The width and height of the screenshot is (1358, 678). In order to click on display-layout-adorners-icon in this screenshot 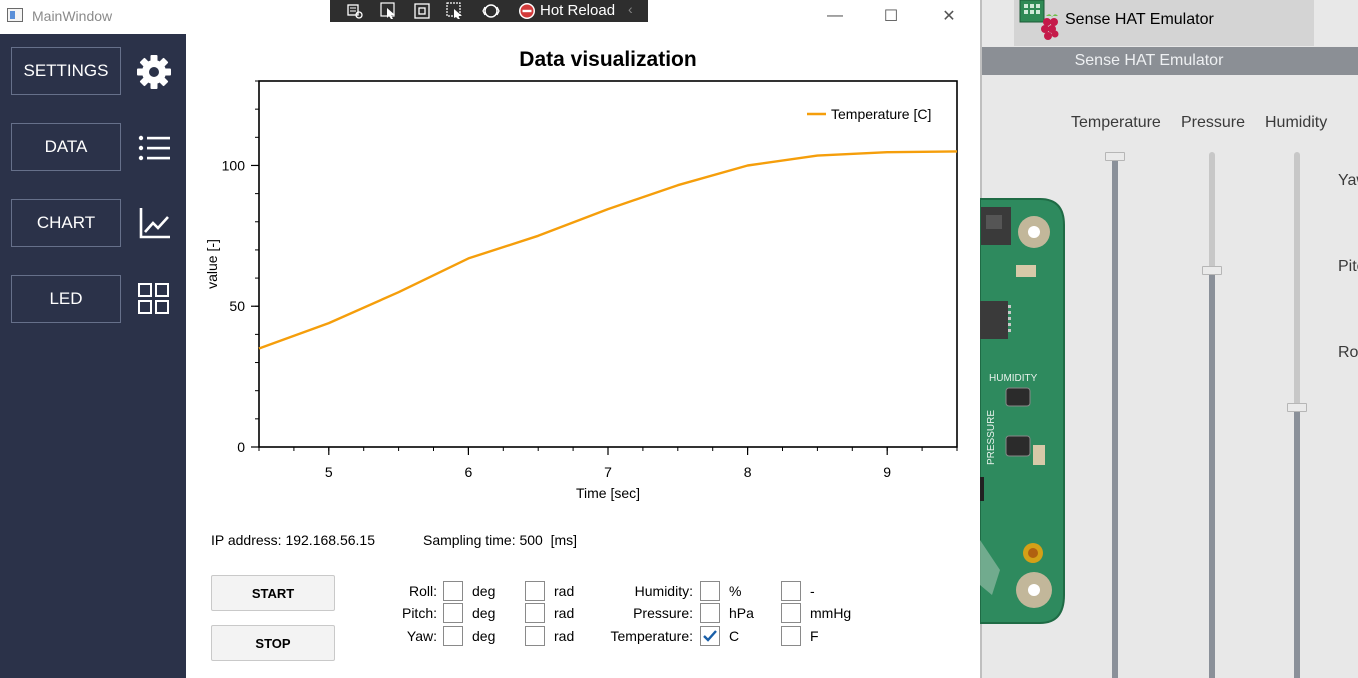, I will do `click(422, 11)`.